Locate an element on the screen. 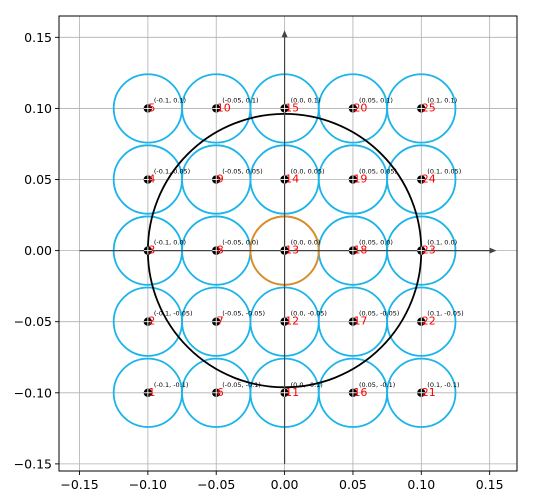  point-index-label-1: 1 is located at coordinates (151, 392).